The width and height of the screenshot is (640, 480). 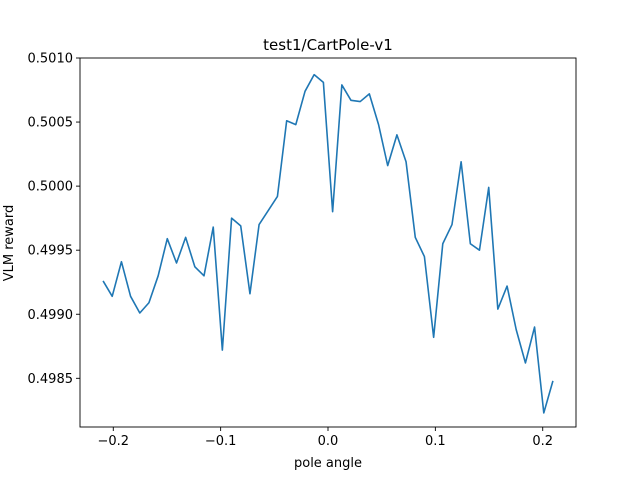 What do you see at coordinates (221, 441) in the screenshot?
I see `x-tick-label: −0.1` at bounding box center [221, 441].